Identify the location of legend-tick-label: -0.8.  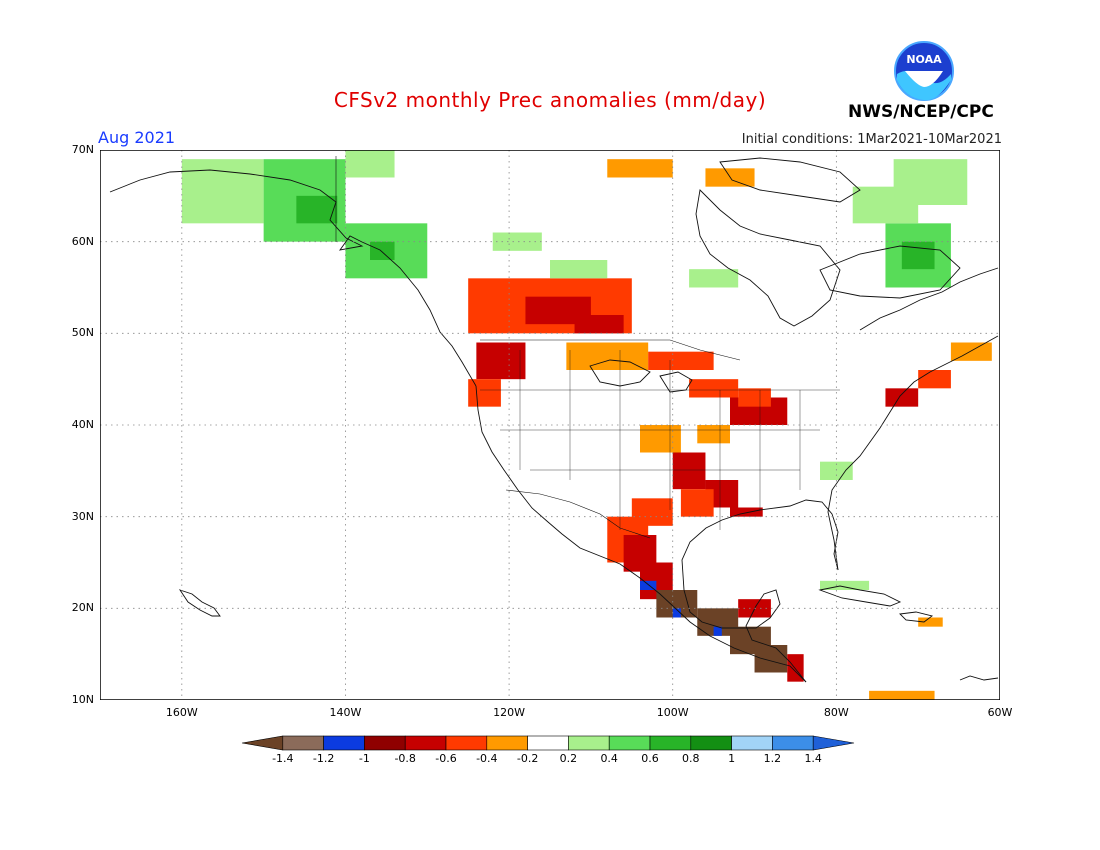
(405, 758).